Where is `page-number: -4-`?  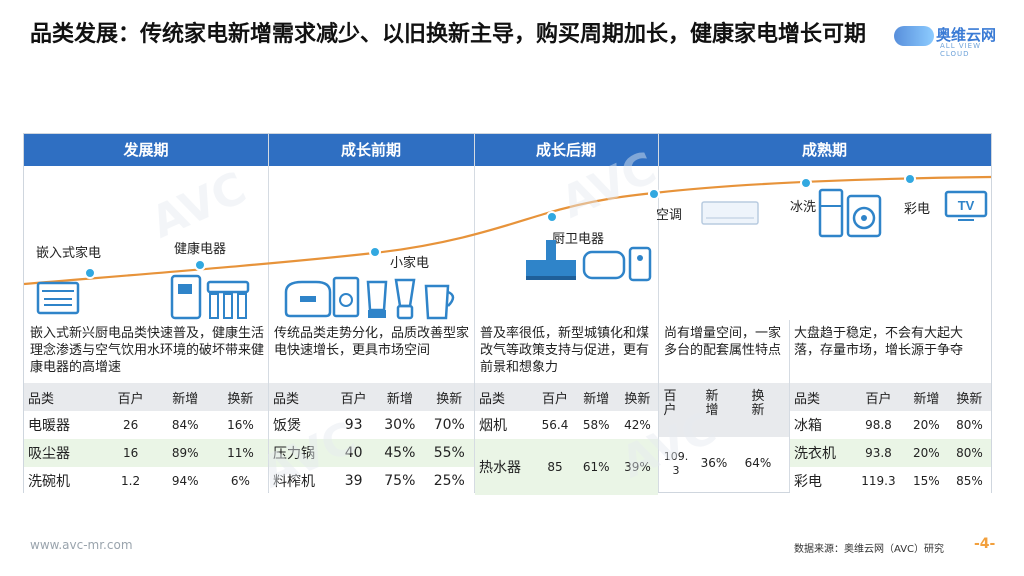 page-number: -4- is located at coordinates (985, 544).